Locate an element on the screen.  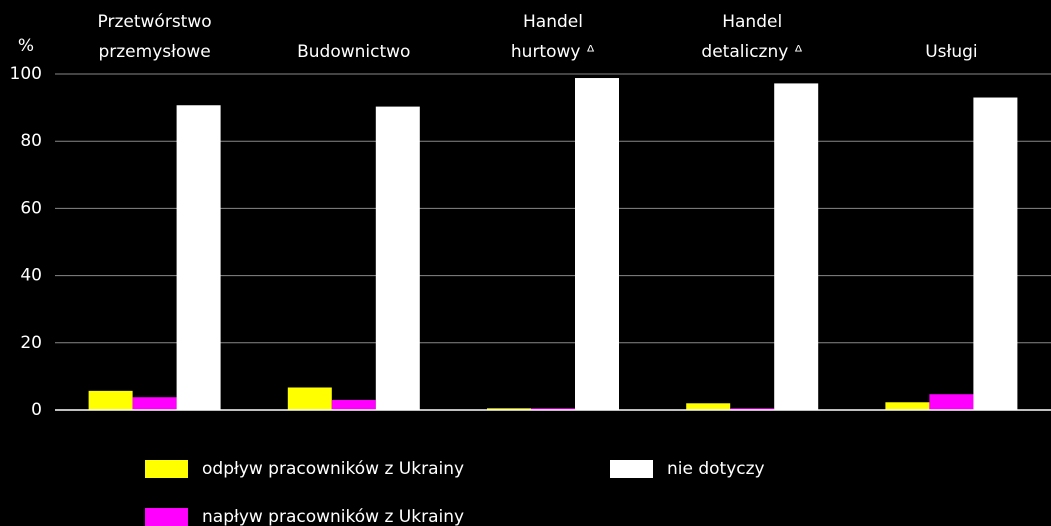
x-tick-label: przemysłowe is located at coordinates (154, 52).